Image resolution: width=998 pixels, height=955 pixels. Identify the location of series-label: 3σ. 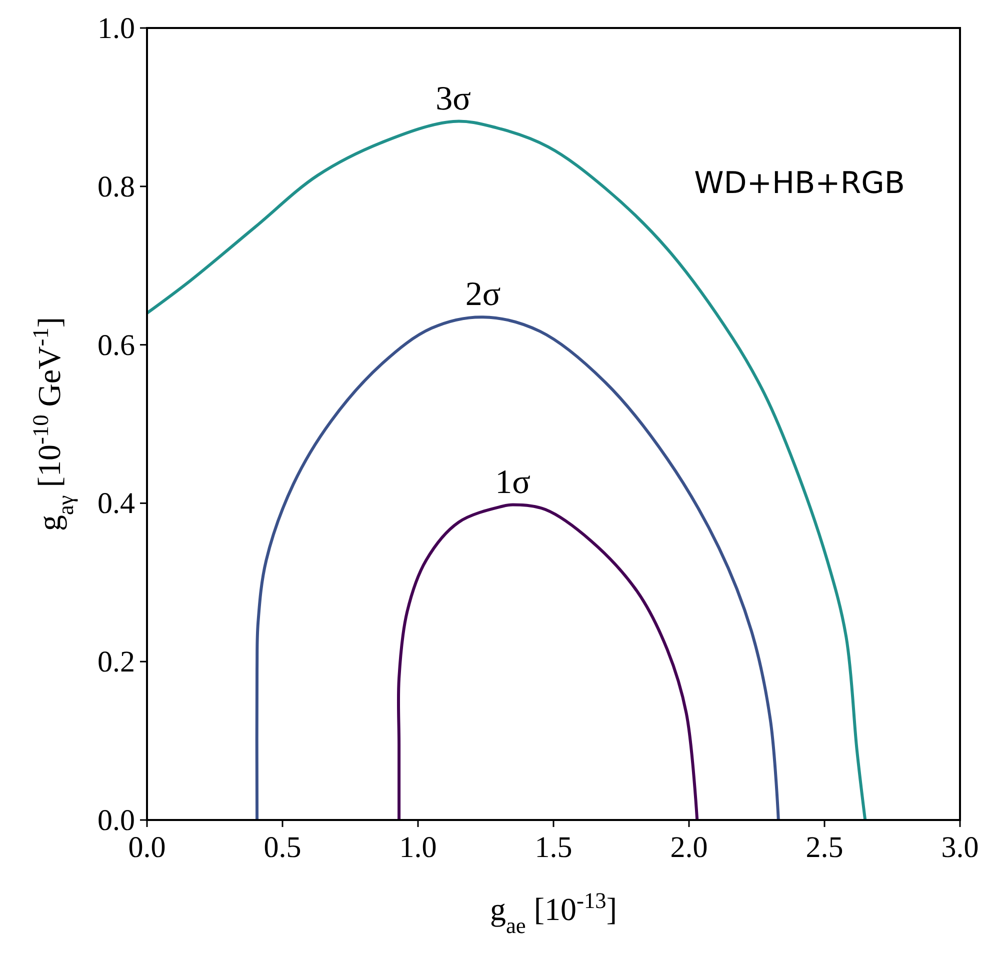
(453, 99).